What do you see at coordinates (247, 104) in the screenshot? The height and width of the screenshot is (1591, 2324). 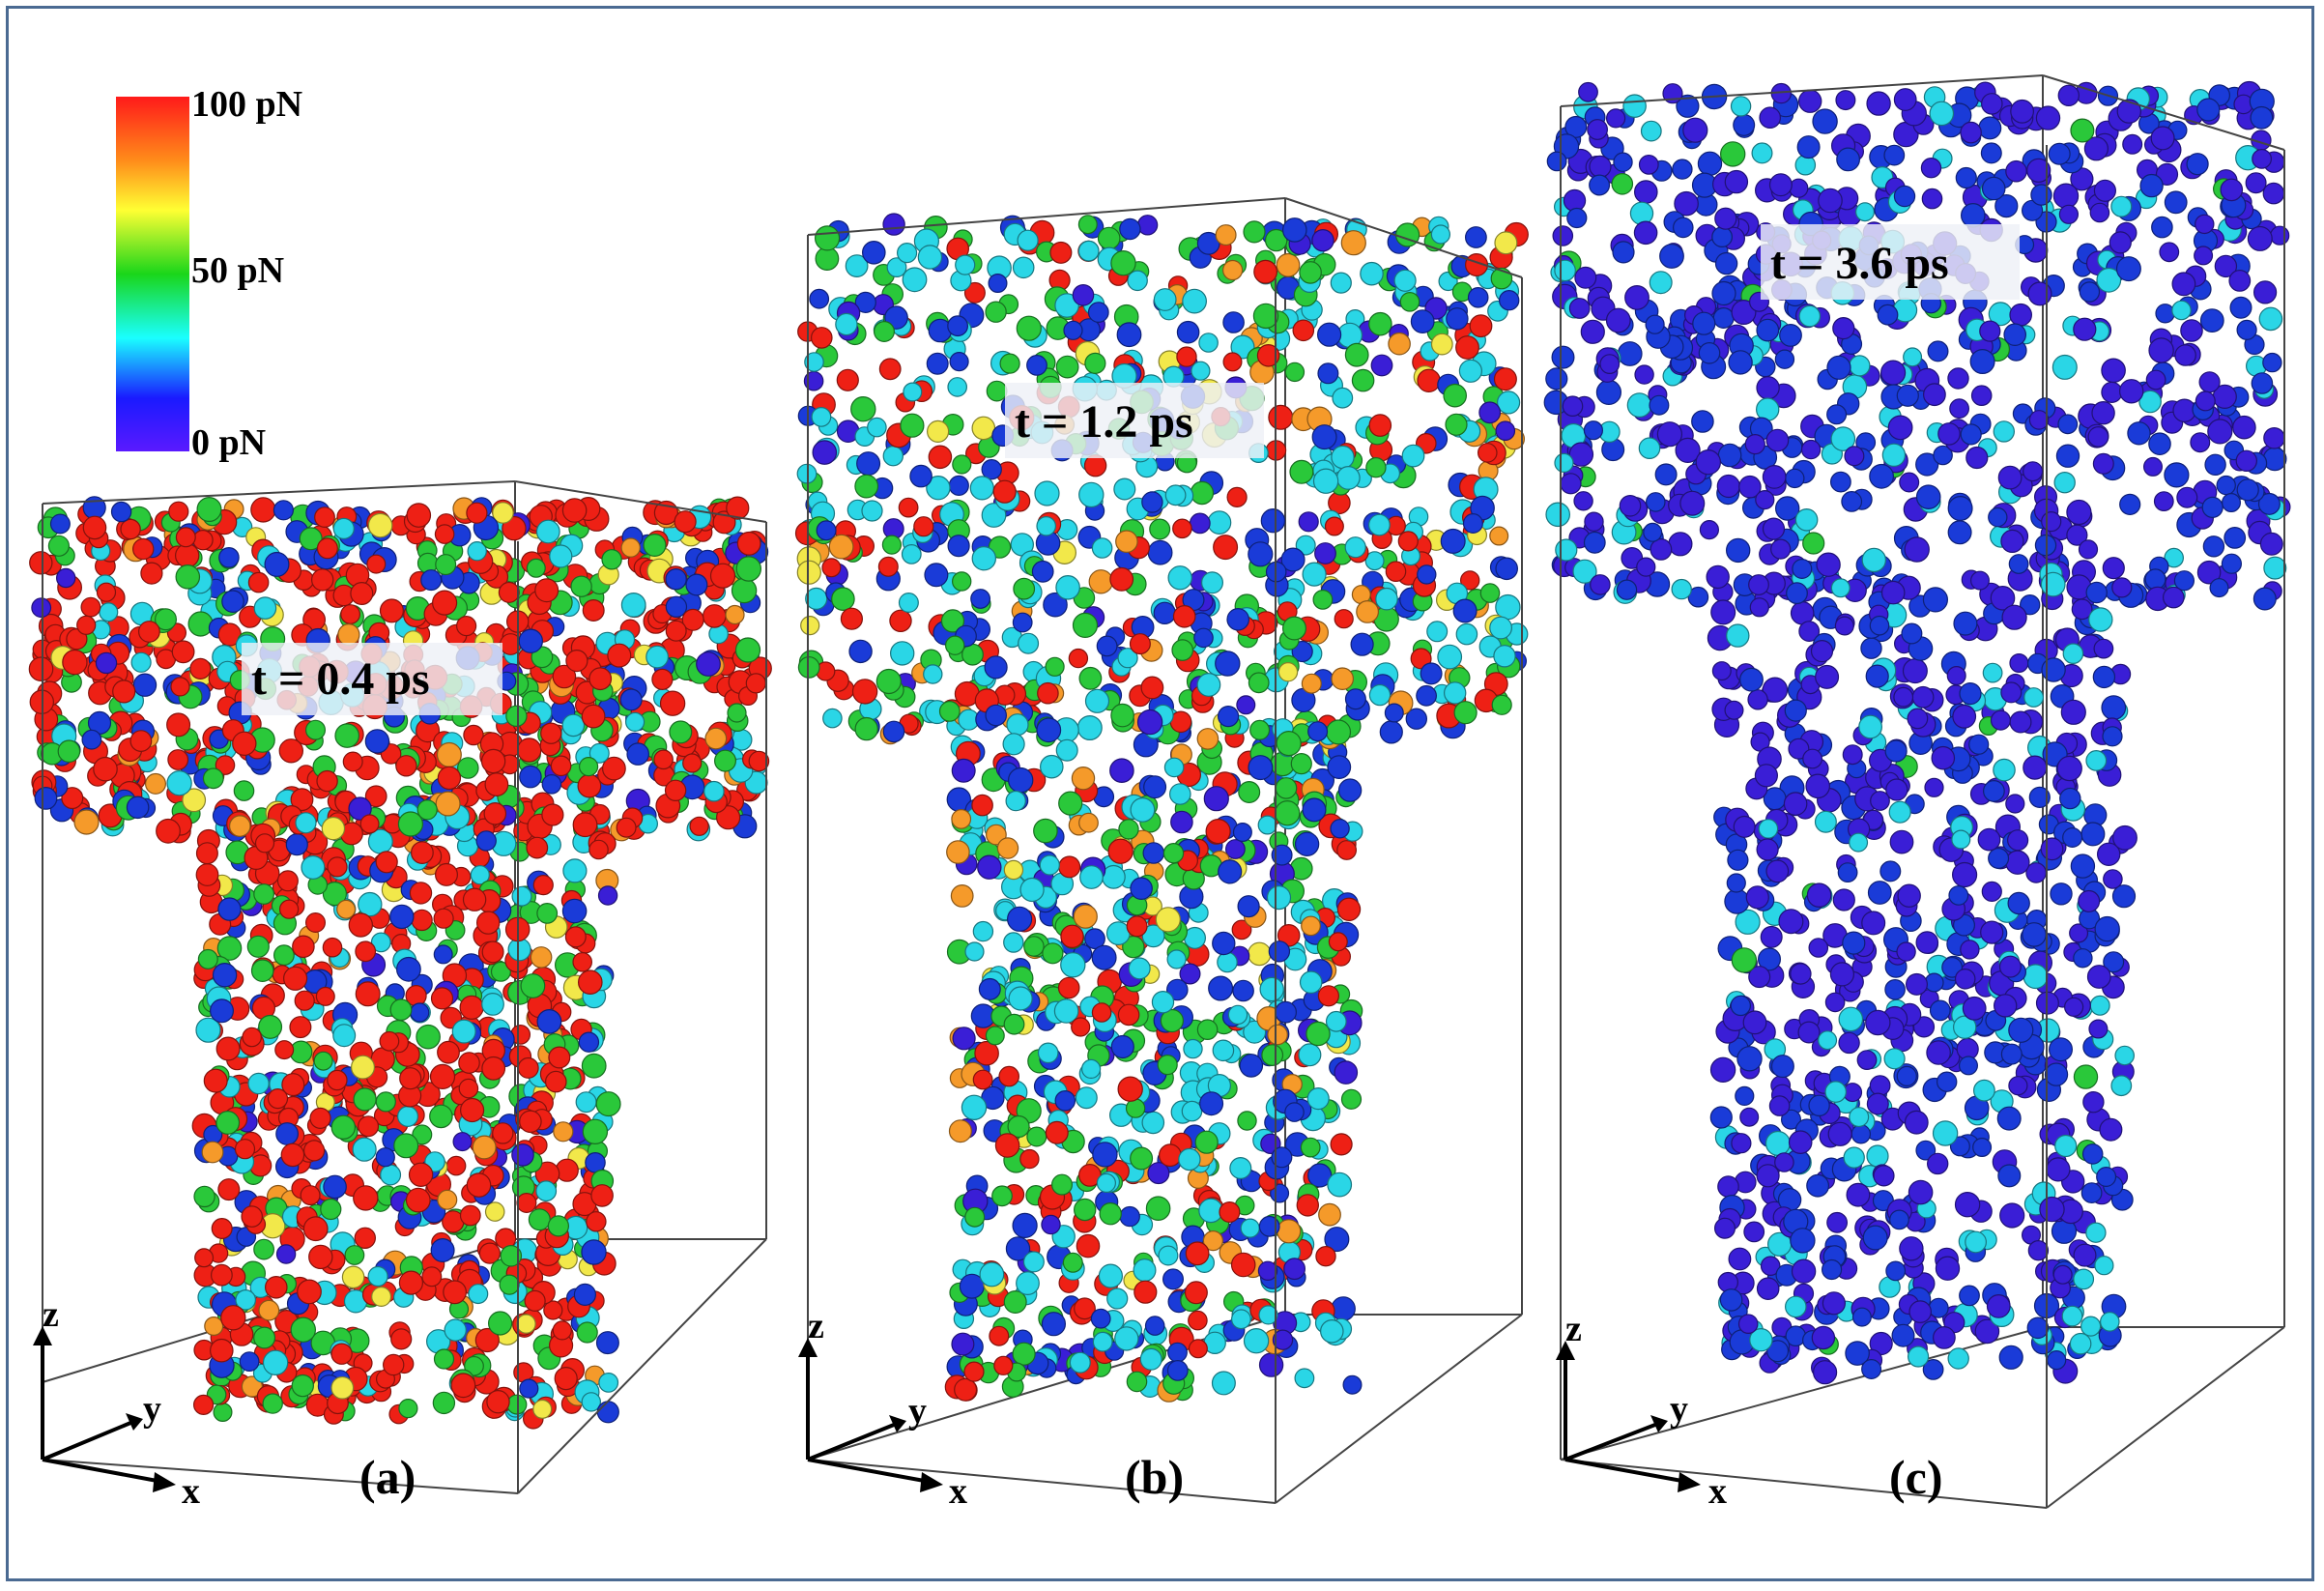 I see `colorbar-max-label: 100 pN` at bounding box center [247, 104].